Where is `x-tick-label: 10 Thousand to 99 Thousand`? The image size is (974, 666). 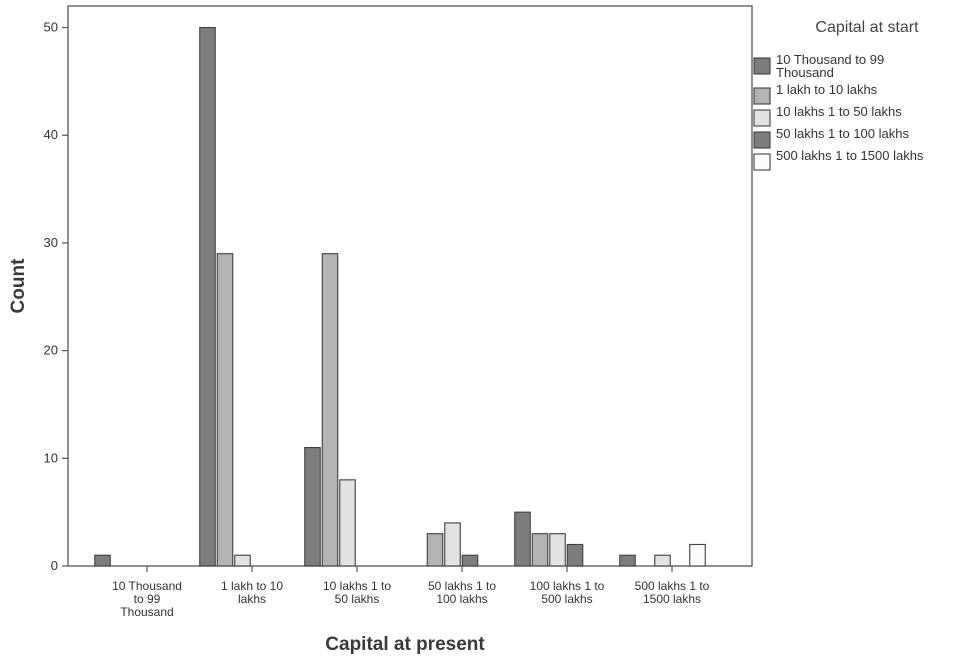 x-tick-label: 10 Thousand to 99 Thousand is located at coordinates (147, 599).